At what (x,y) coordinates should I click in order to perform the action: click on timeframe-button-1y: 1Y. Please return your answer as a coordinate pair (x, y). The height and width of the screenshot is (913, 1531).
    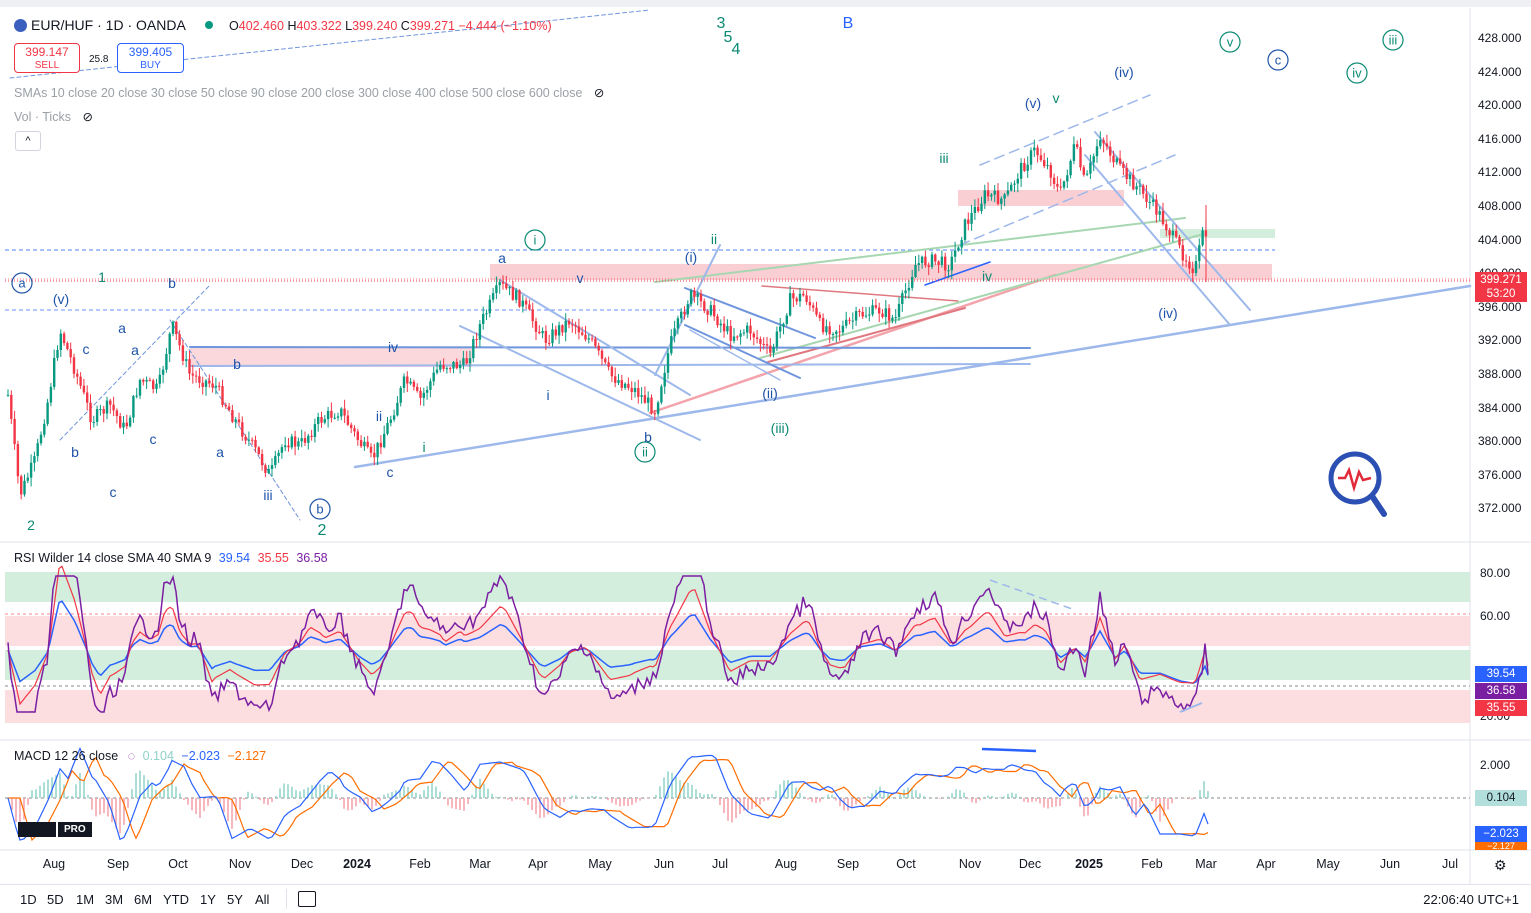
    Looking at the image, I should click on (208, 899).